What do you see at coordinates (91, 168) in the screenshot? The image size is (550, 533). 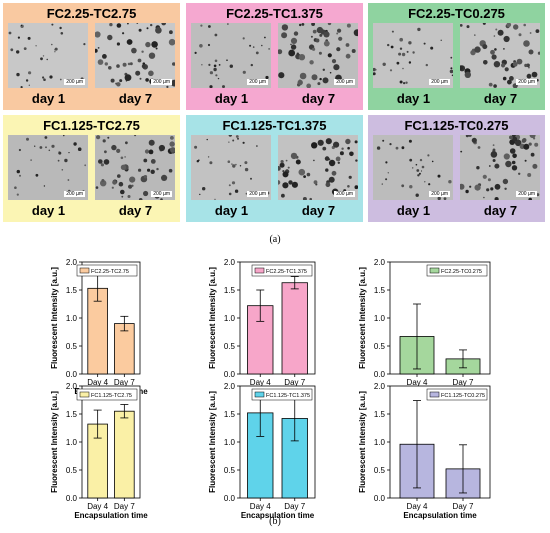 I see `micrograph-cell: FC1.125-TC2.75 200 µm 200 µm day 1 day 7` at bounding box center [91, 168].